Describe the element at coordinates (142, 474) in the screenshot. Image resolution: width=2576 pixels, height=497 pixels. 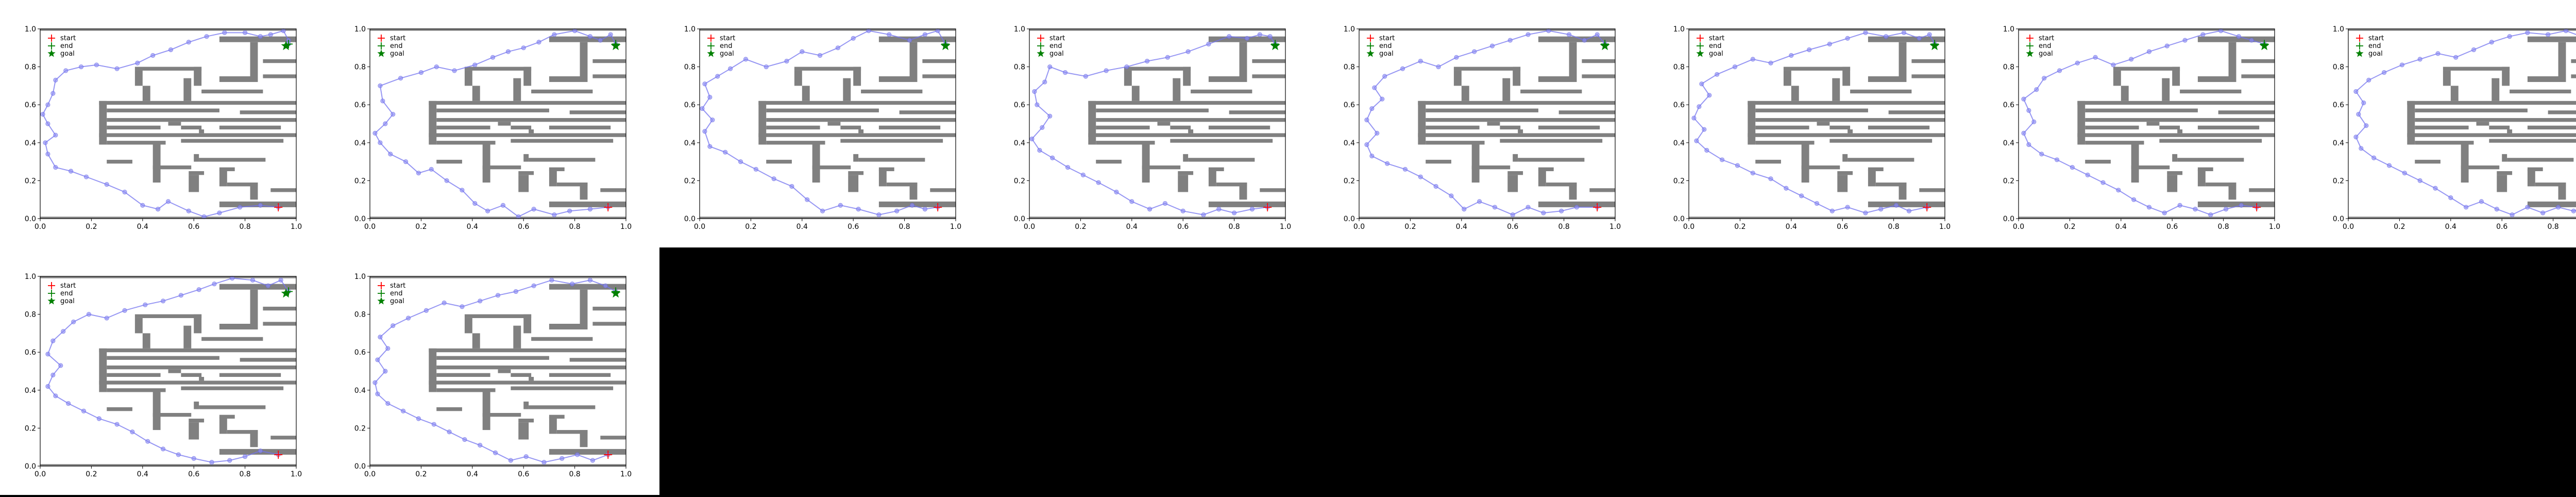
I see `x-tick-label: 0.4` at that location.